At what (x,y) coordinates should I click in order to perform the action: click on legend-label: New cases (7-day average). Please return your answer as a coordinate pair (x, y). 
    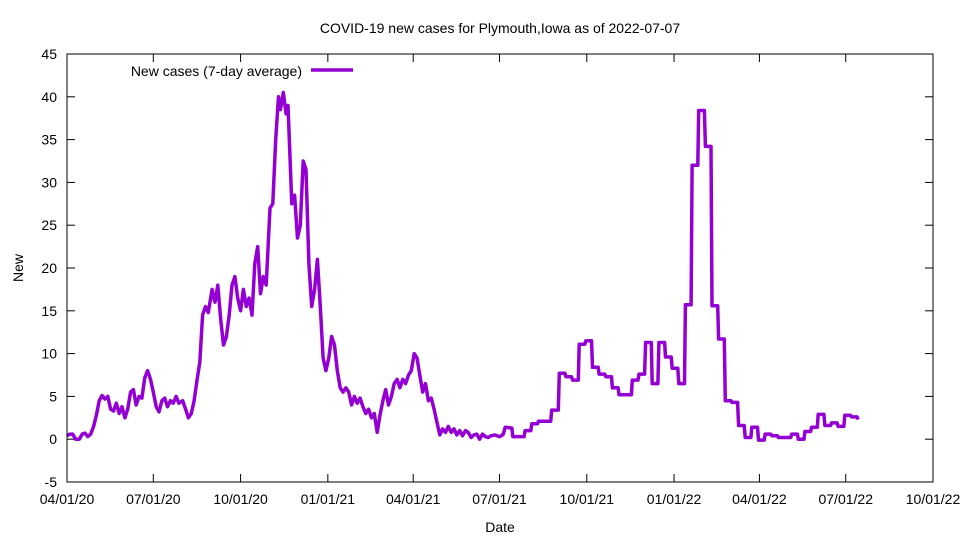
    Looking at the image, I should click on (216, 71).